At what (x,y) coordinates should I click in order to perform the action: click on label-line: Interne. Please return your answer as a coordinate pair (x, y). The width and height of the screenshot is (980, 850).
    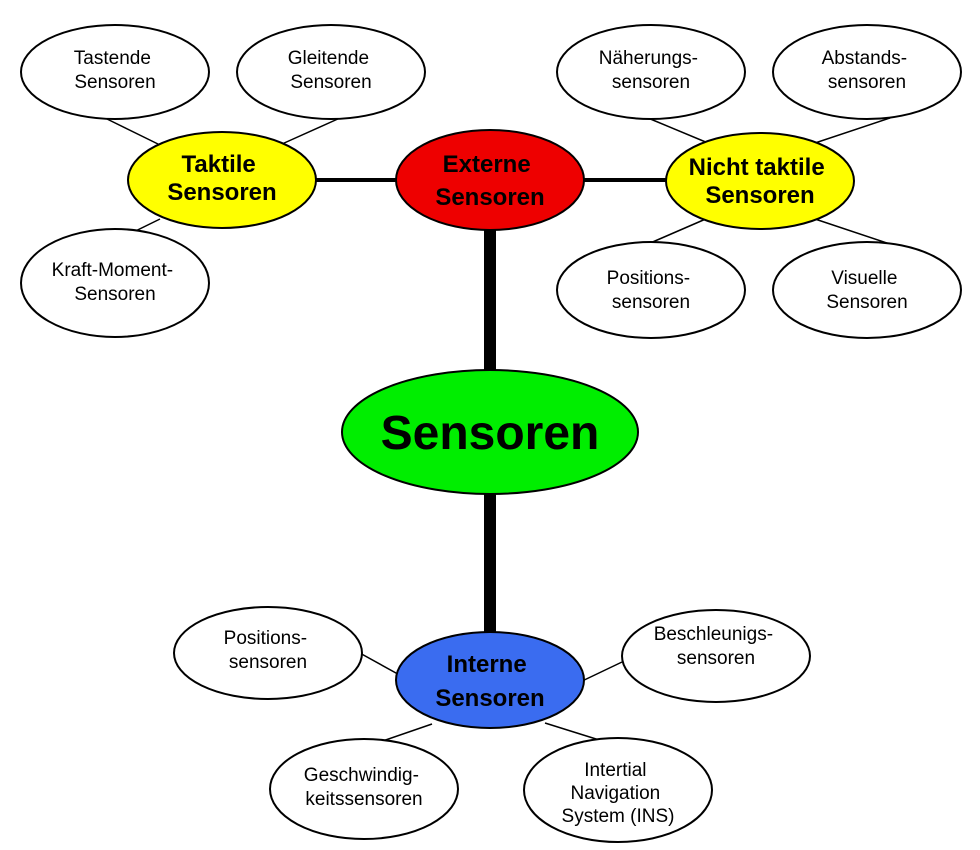
    Looking at the image, I should click on (487, 664).